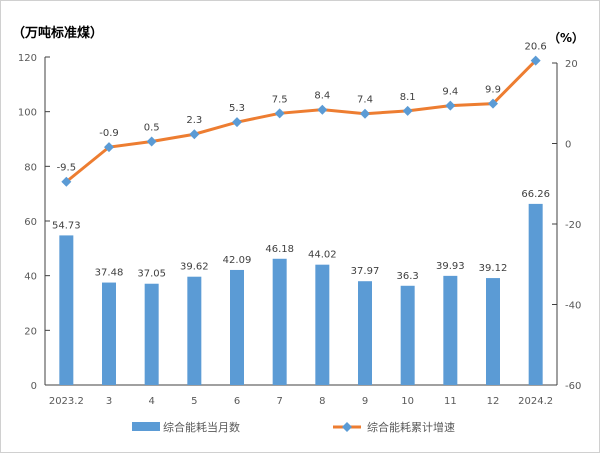 The width and height of the screenshot is (600, 453). I want to click on right-tick-label: -40, so click(573, 306).